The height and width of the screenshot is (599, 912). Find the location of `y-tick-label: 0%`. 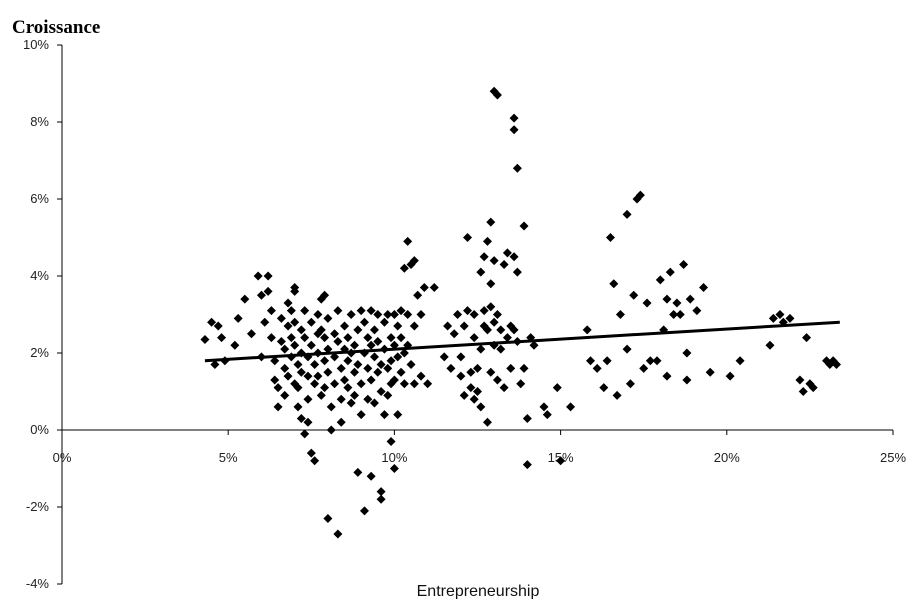

y-tick-label: 0% is located at coordinates (39, 429).